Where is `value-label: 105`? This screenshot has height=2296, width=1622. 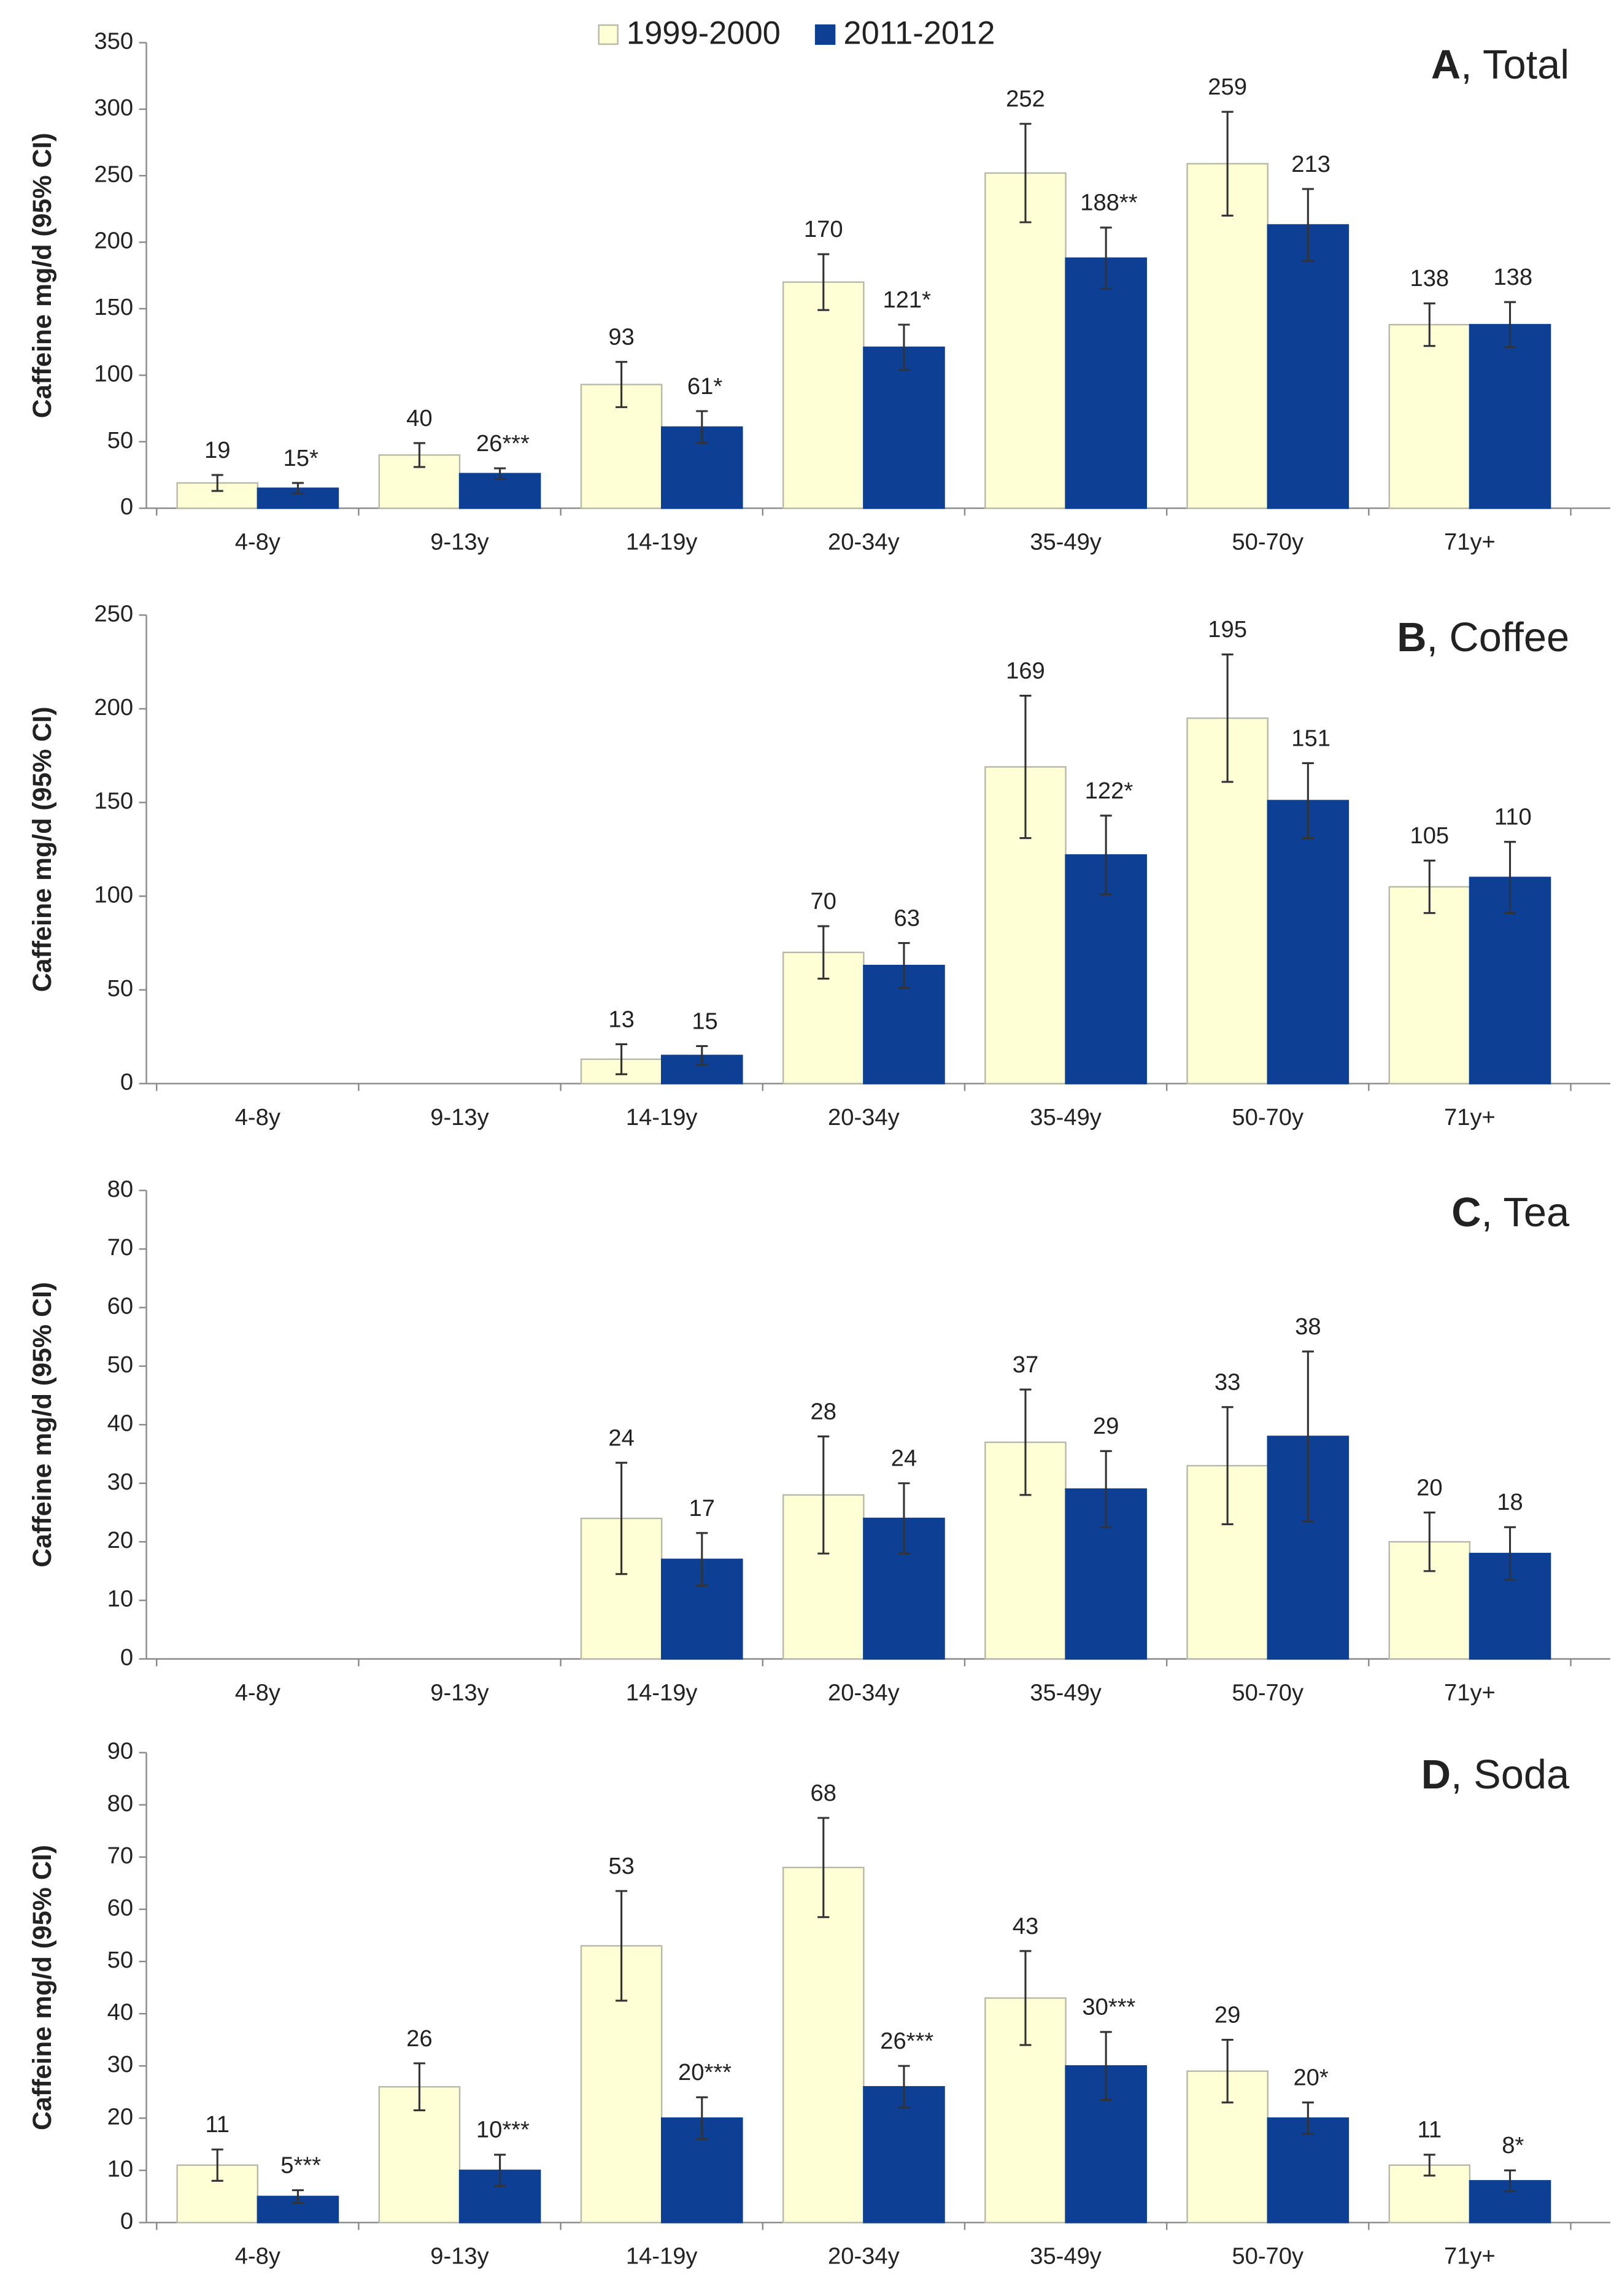
value-label: 105 is located at coordinates (1430, 835).